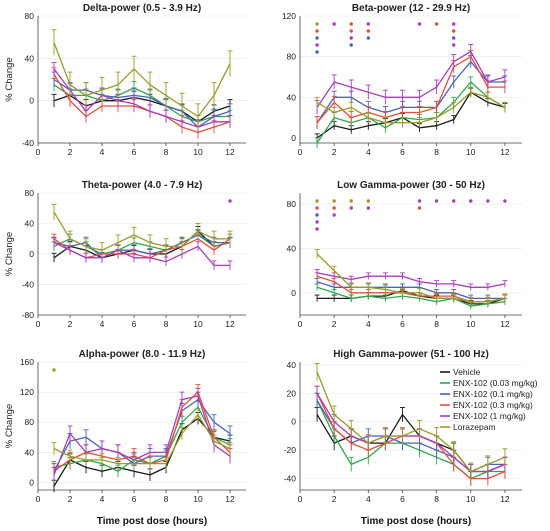 The image size is (550, 531). I want to click on chart-title: Low Gamma-power (30 - 50 Hz), so click(411, 185).